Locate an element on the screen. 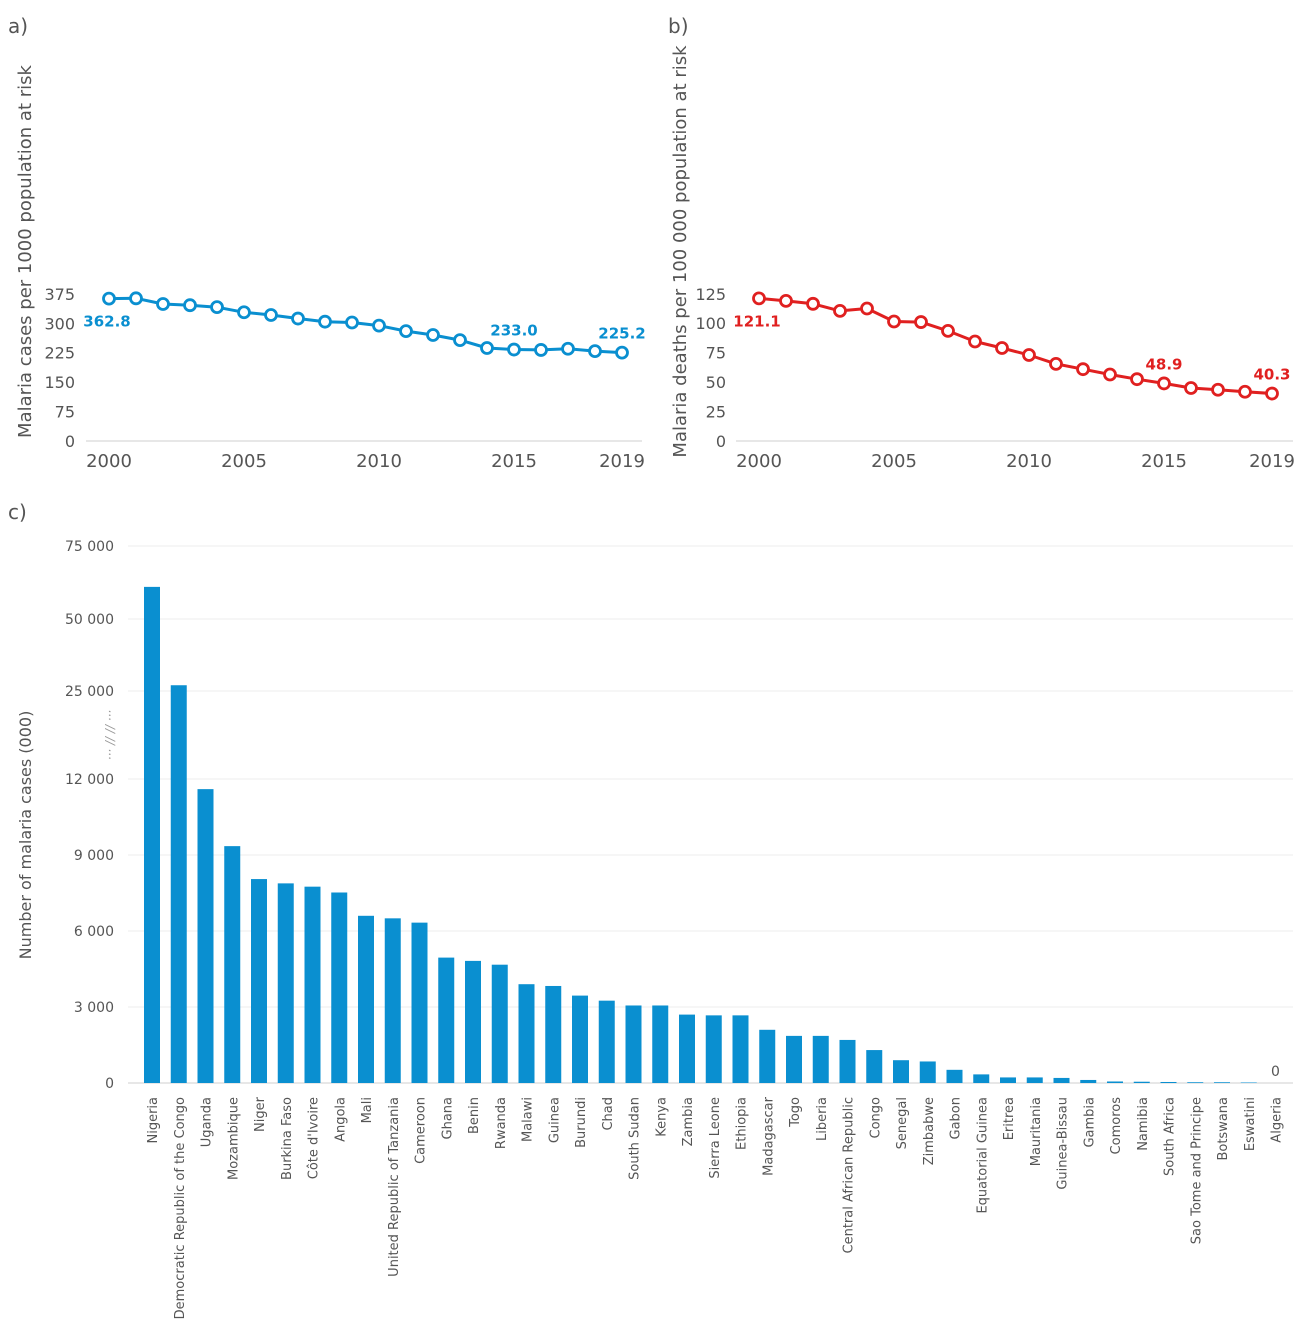 The image size is (1294, 1343). category-label: Rwanda is located at coordinates (501, 1123).